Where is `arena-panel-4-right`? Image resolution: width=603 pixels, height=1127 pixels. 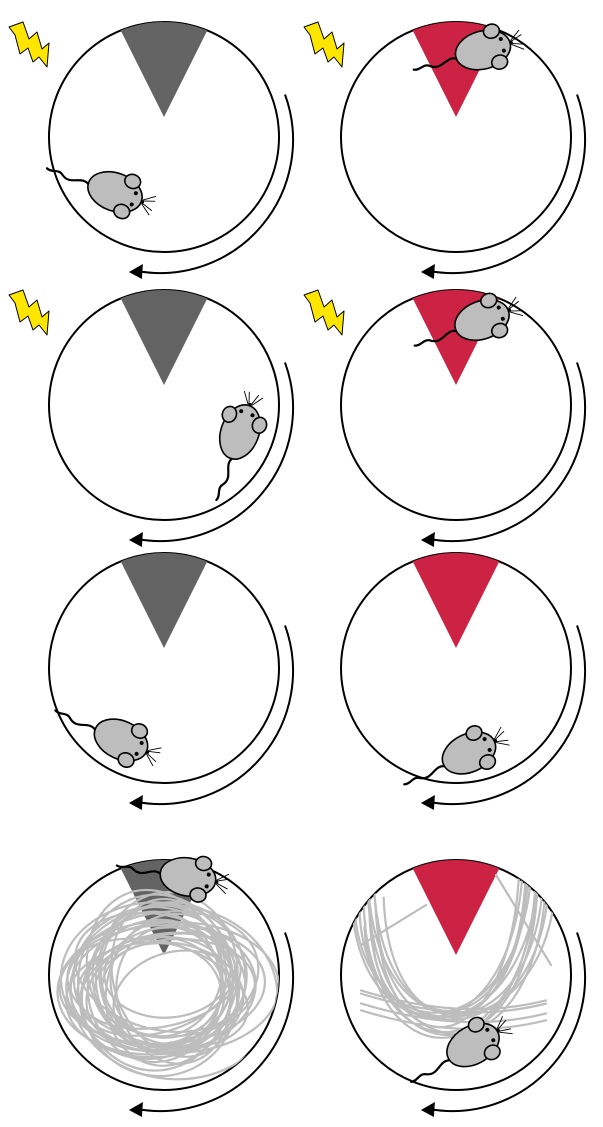
arena-panel-4-right is located at coordinates (463, 988).